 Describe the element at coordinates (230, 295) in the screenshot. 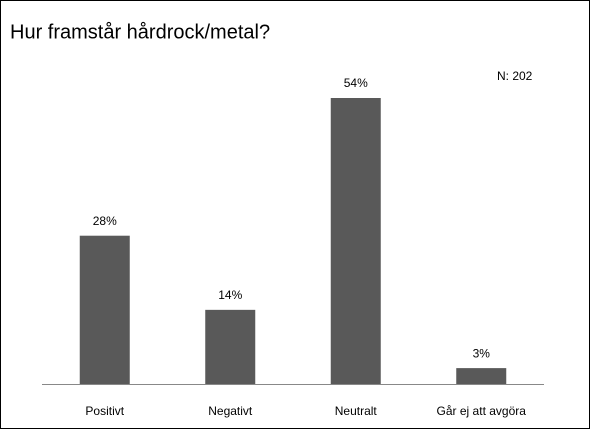

I see `data-label: 14%` at that location.